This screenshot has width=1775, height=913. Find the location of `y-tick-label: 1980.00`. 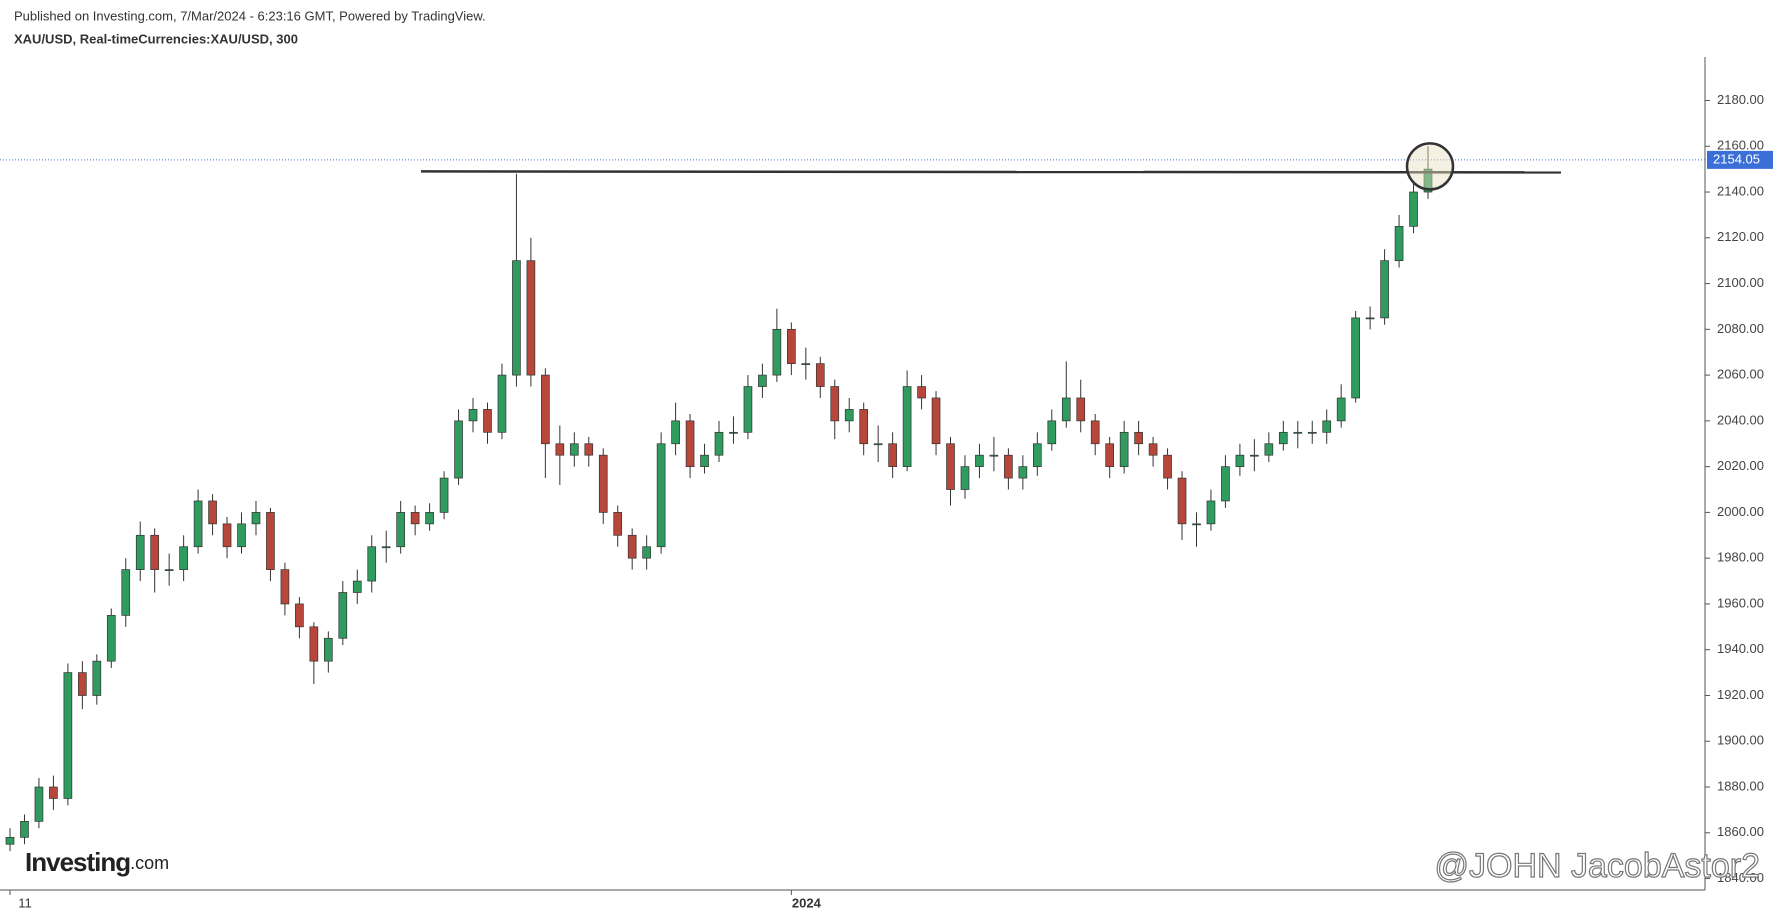

y-tick-label: 1980.00 is located at coordinates (1740, 557).